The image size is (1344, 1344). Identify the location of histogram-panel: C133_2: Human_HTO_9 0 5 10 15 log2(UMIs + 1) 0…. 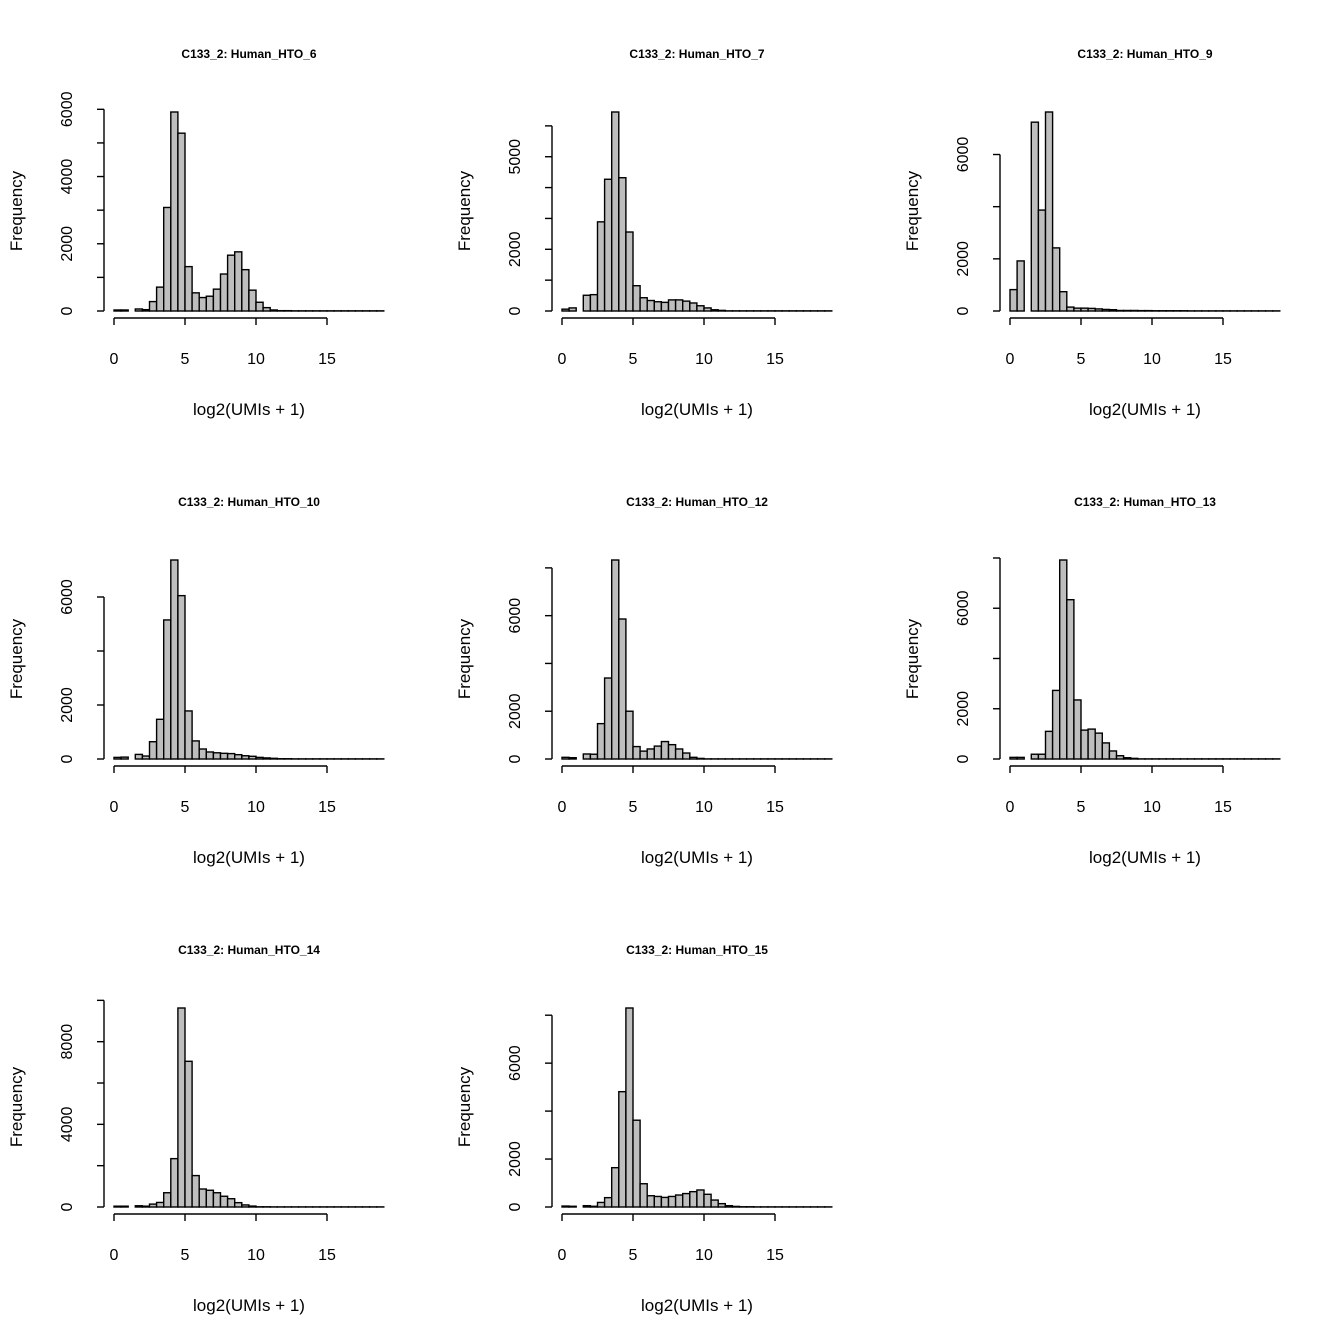
(1092, 233).